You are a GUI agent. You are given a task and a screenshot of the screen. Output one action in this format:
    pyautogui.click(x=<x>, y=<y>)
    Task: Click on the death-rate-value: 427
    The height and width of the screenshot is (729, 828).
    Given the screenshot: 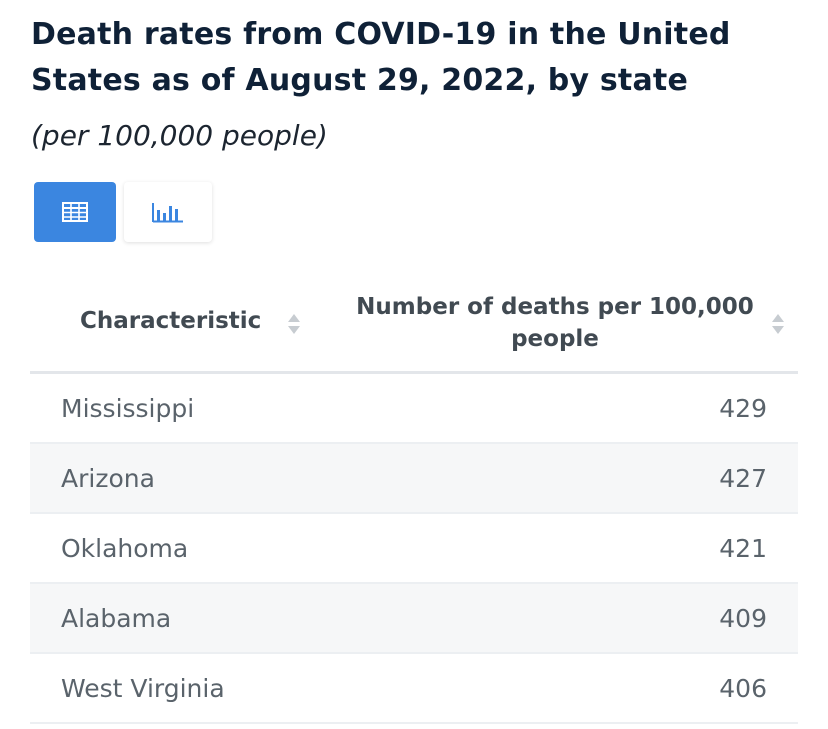 What is the action you would take?
    pyautogui.click(x=743, y=478)
    